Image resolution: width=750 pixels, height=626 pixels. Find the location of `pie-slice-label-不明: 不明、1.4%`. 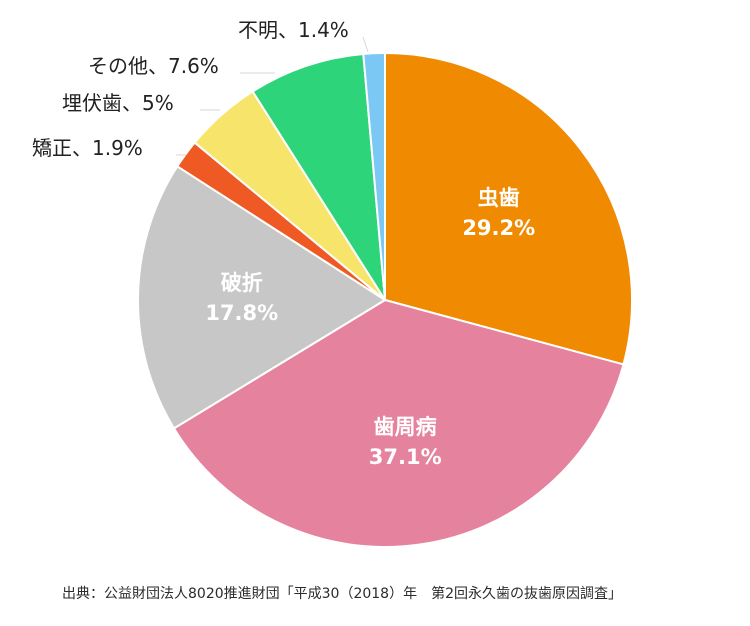

pie-slice-label-不明: 不明、1.4% is located at coordinates (293, 30).